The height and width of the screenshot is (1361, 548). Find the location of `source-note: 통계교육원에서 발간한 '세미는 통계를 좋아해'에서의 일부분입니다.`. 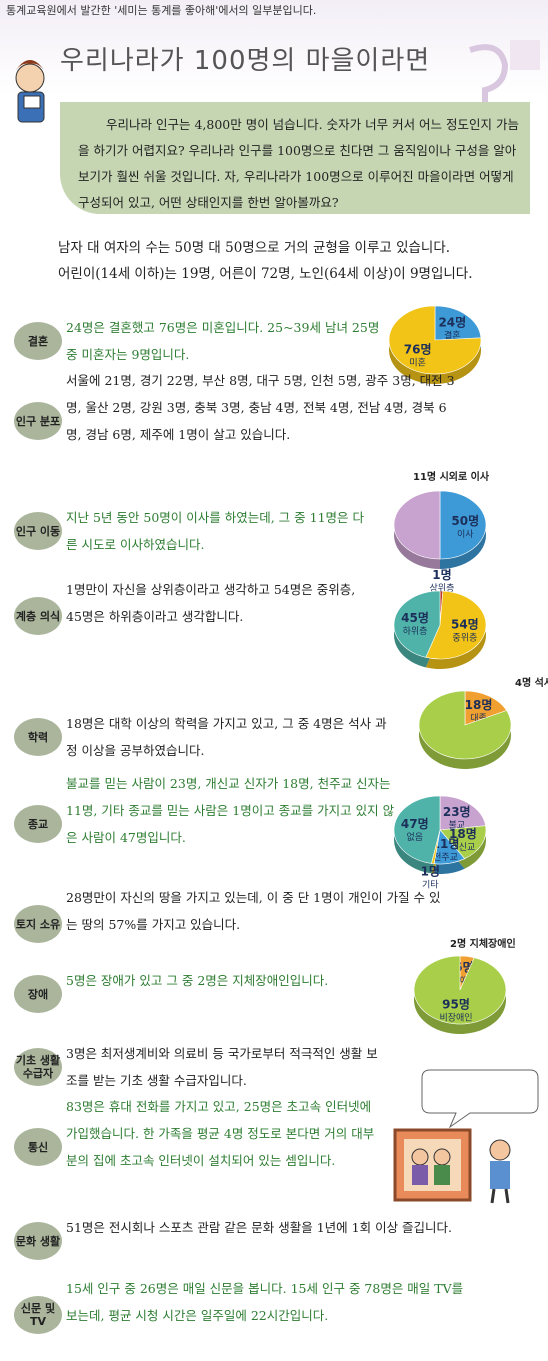

source-note: 통계교육원에서 발간한 '세미는 통계를 좋아해'에서의 일부분입니다. is located at coordinates (161, 10).